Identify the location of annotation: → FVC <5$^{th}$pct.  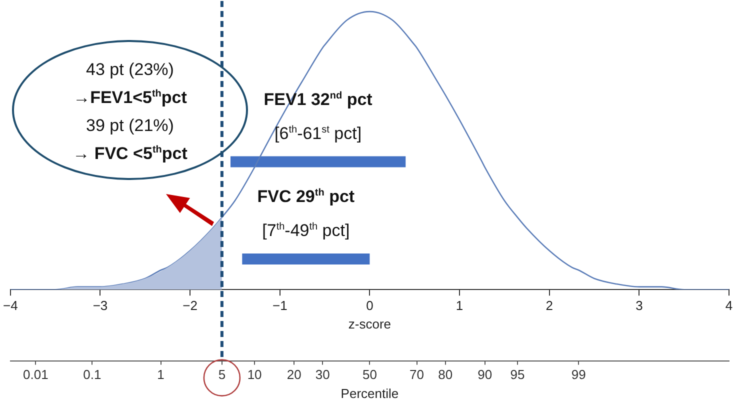
(130, 154).